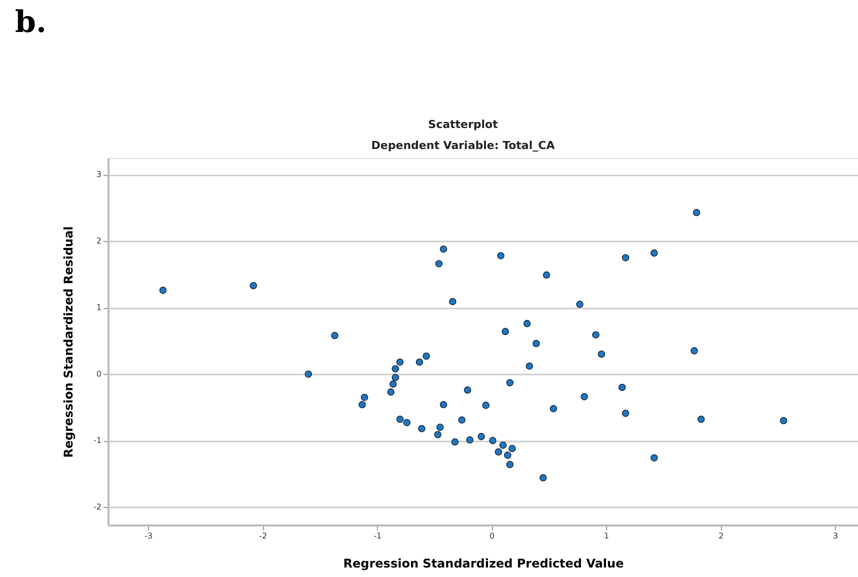 The image size is (858, 577). I want to click on x-tick-label: 1, so click(607, 536).